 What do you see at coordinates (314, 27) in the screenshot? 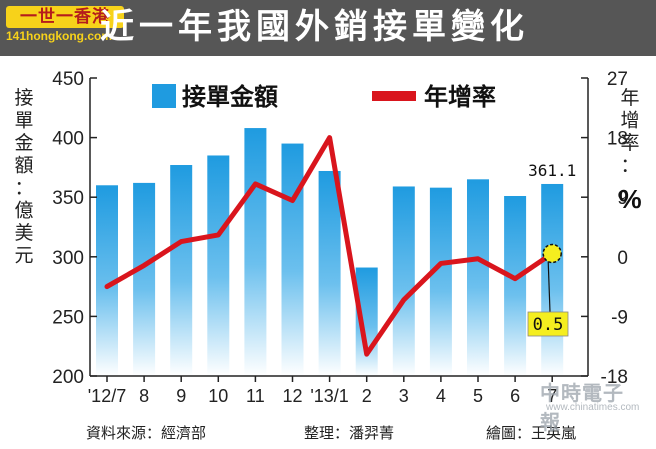
I see `chart-title: 近一年我國外銷接單變化` at bounding box center [314, 27].